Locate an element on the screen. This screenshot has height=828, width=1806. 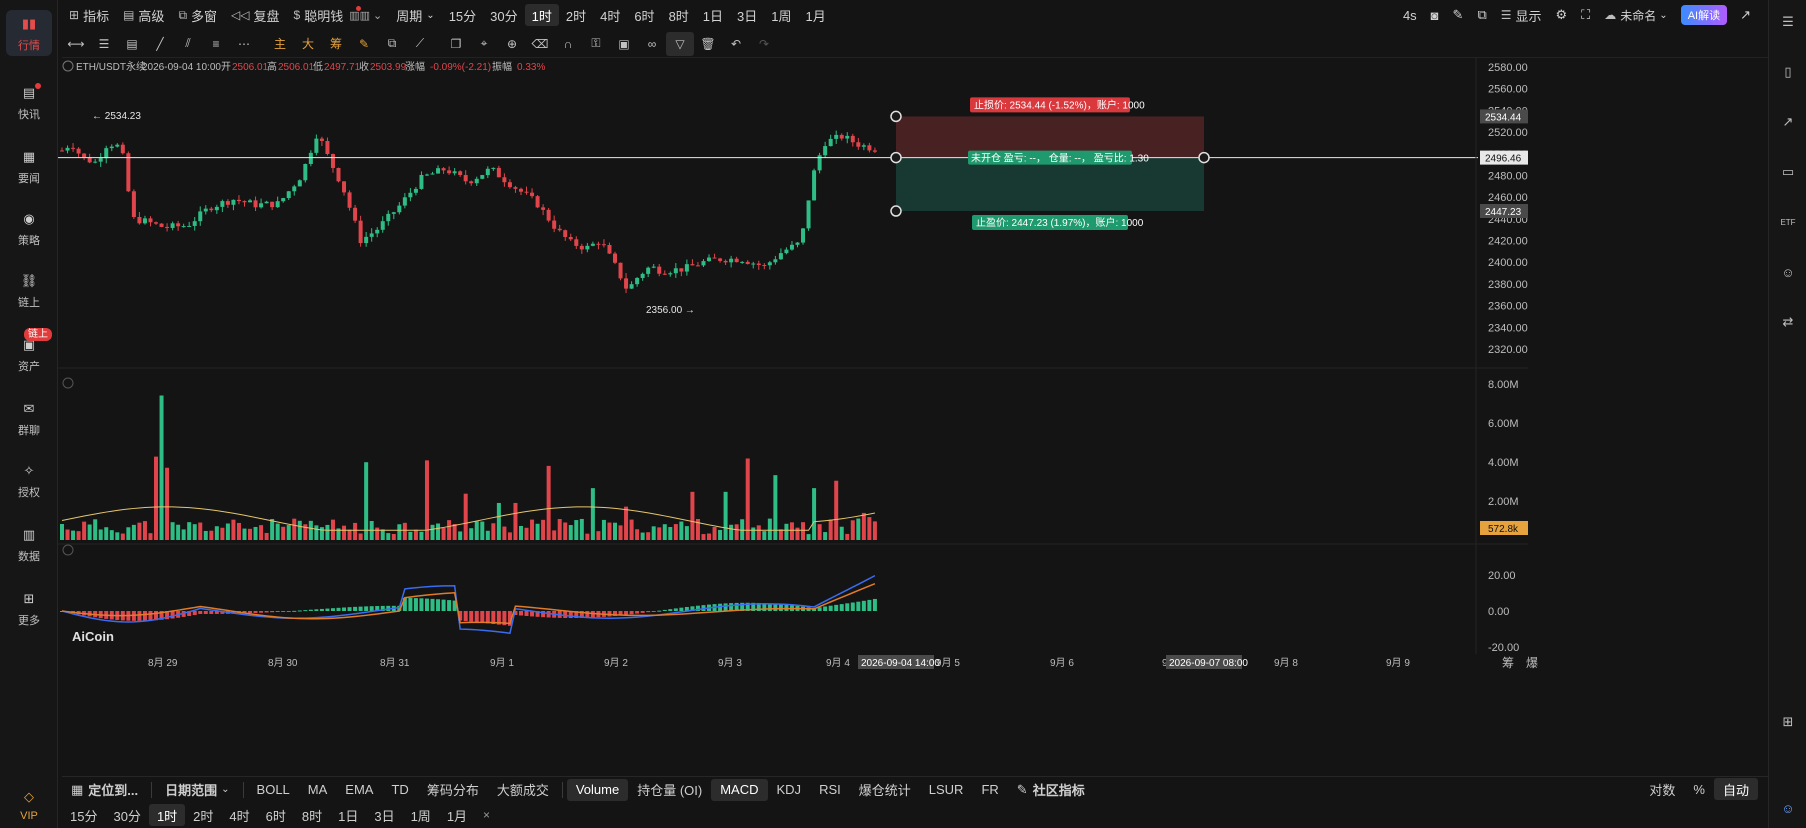
volume-pane-toggle is located at coordinates (68, 383).